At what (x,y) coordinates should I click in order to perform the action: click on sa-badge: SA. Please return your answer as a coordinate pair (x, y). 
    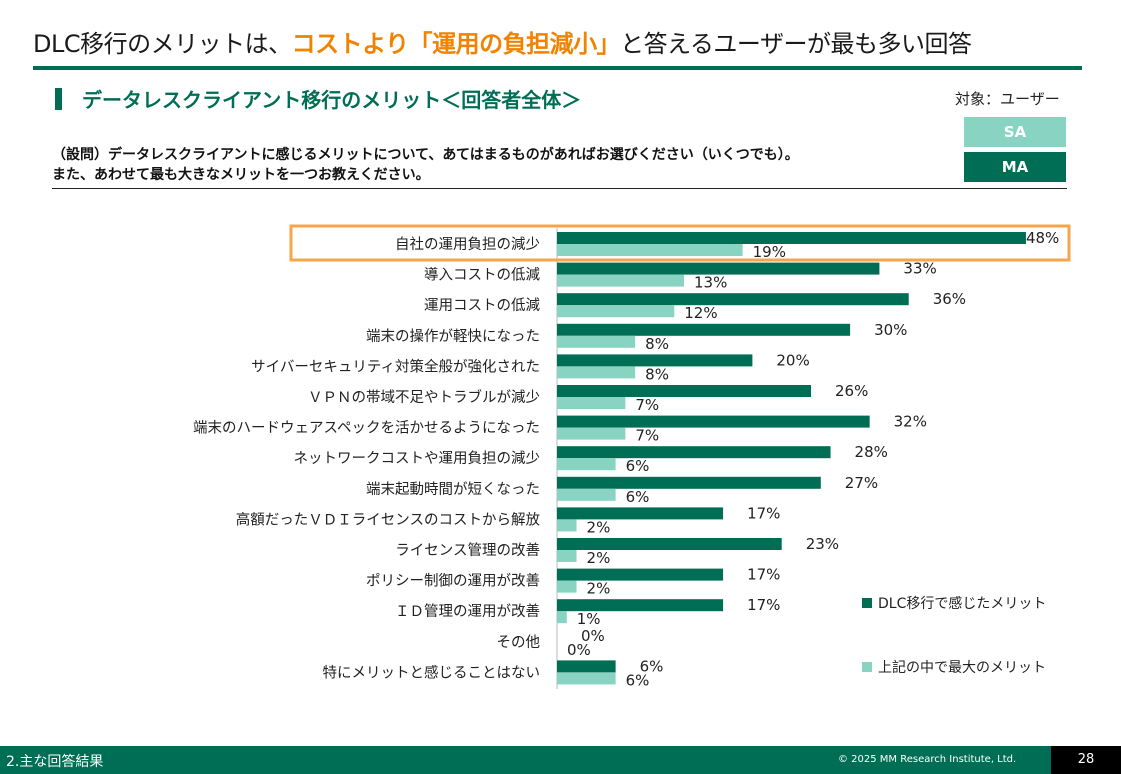
    Looking at the image, I should click on (1015, 132).